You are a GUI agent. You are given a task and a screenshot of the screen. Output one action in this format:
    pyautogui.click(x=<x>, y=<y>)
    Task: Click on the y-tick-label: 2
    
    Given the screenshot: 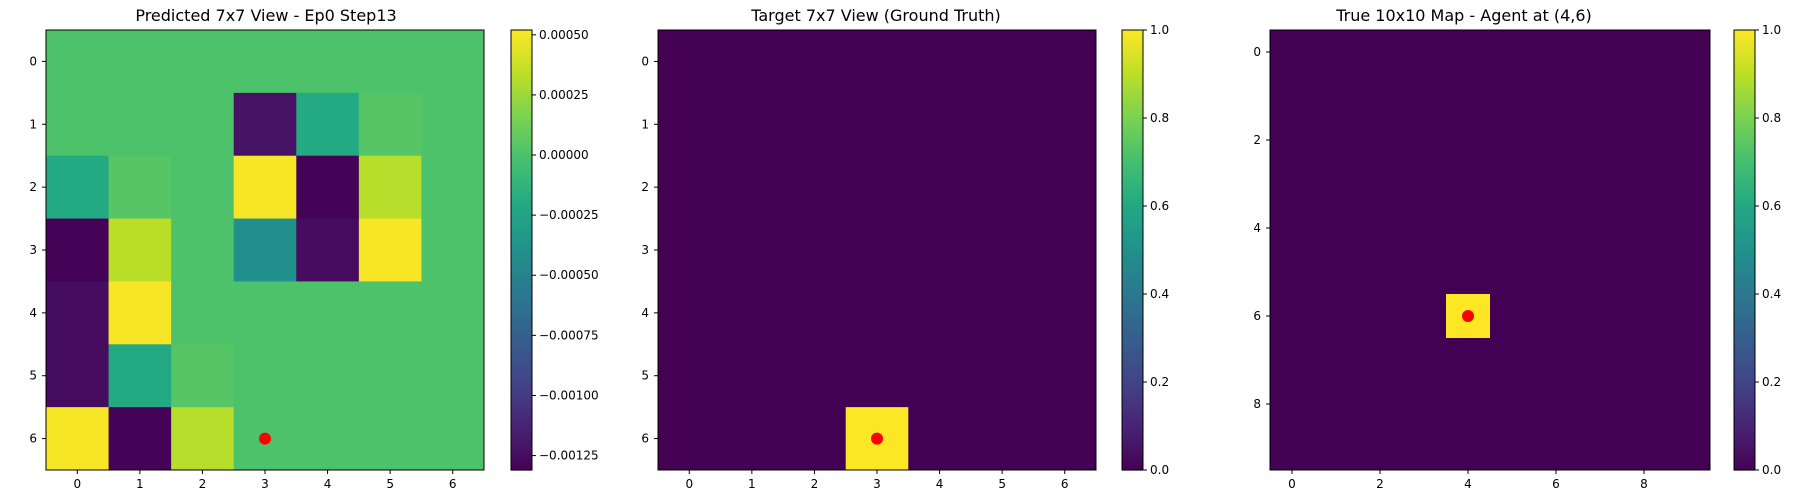 What is the action you would take?
    pyautogui.click(x=645, y=187)
    